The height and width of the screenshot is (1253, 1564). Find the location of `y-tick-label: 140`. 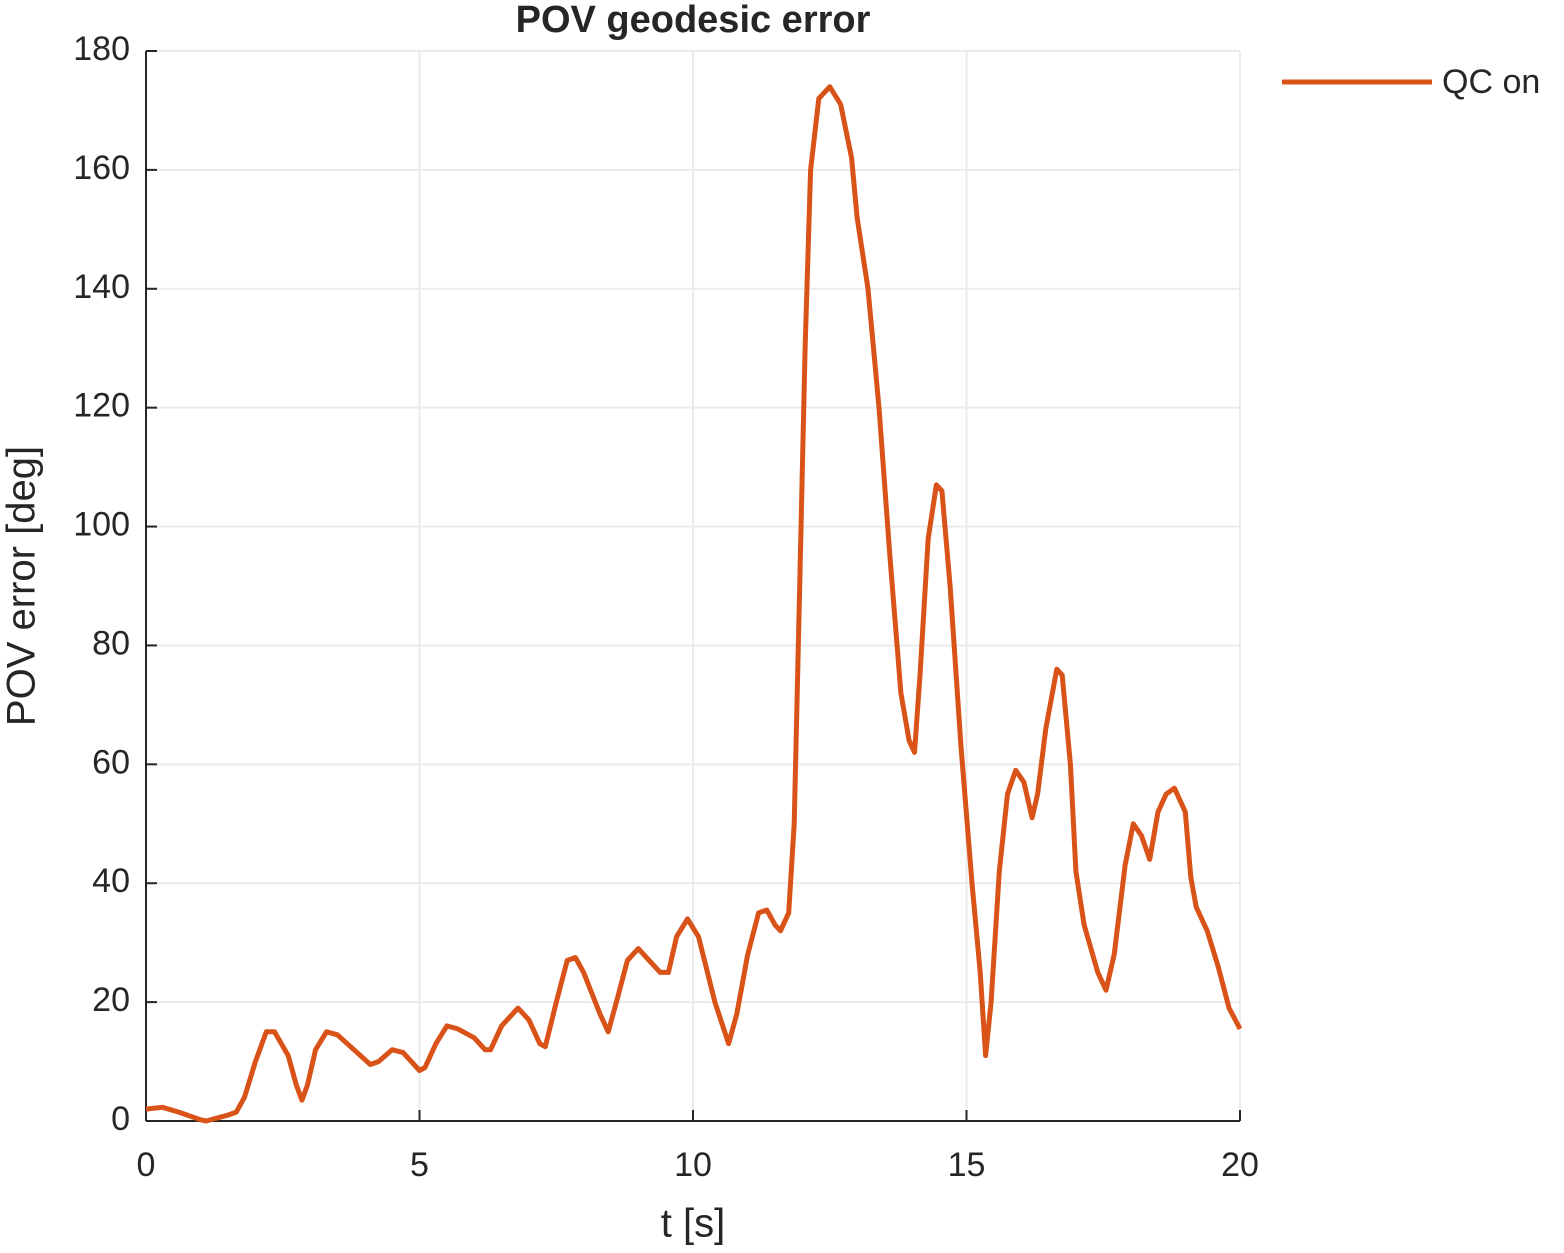

y-tick-label: 140 is located at coordinates (101, 287).